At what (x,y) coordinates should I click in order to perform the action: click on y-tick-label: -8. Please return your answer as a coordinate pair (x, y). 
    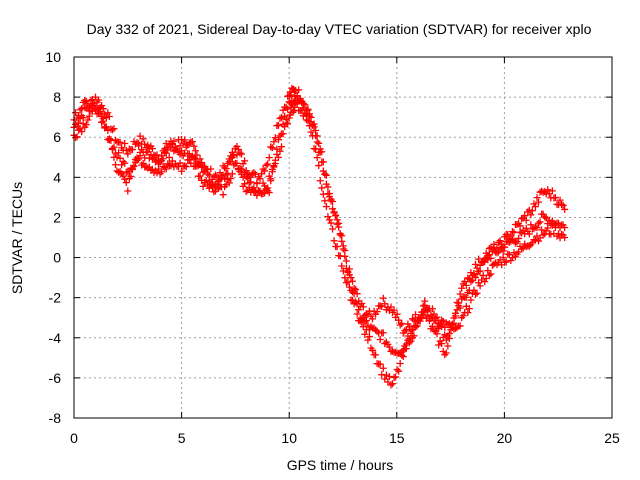
    Looking at the image, I should click on (55, 418).